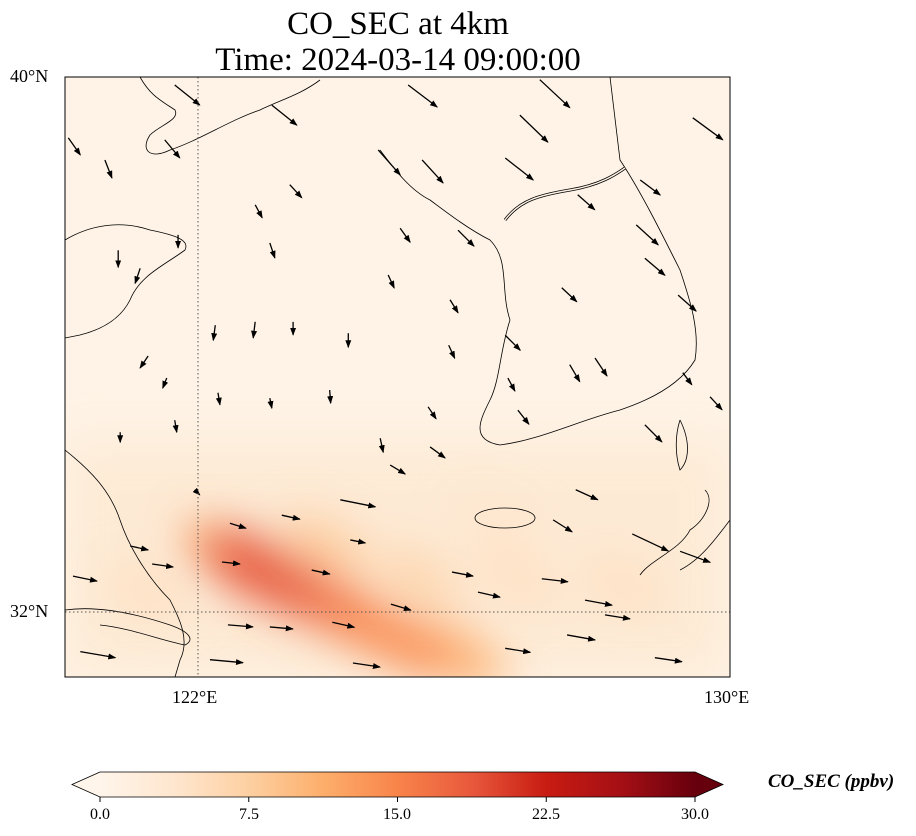  Describe the element at coordinates (505, 518) in the screenshot. I see `coastline-jeju` at that location.